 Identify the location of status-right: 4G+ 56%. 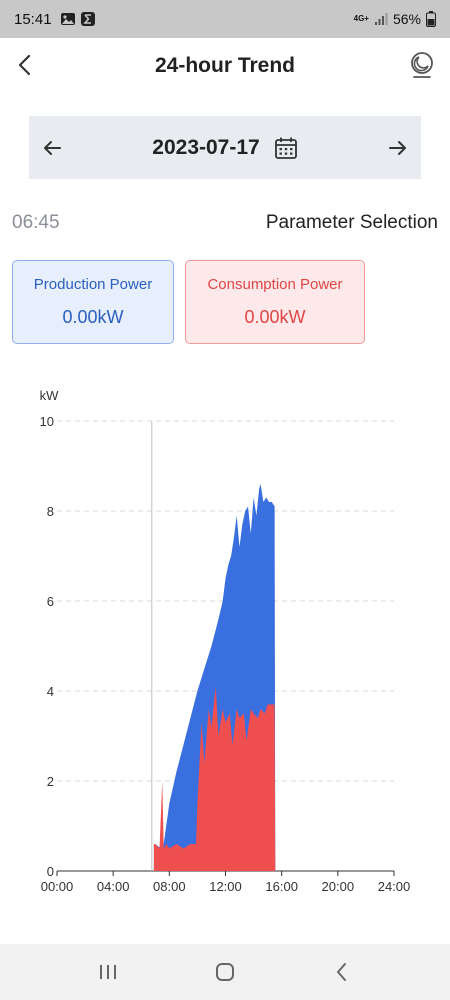
(395, 19).